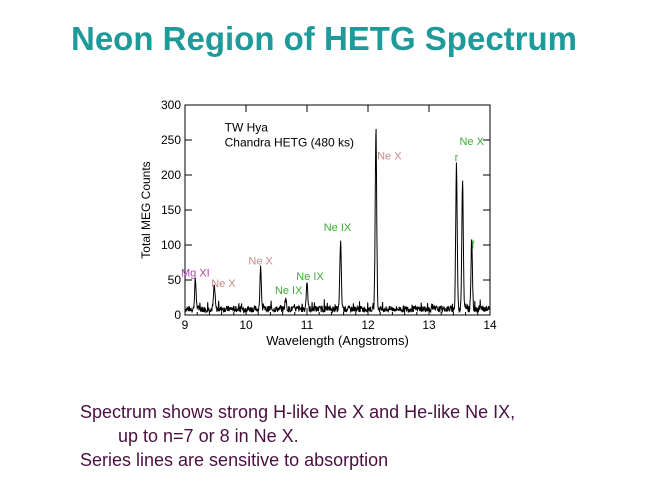 The height and width of the screenshot is (504, 648). Describe the element at coordinates (185, 325) in the screenshot. I see `x-tick-label: 9` at that location.